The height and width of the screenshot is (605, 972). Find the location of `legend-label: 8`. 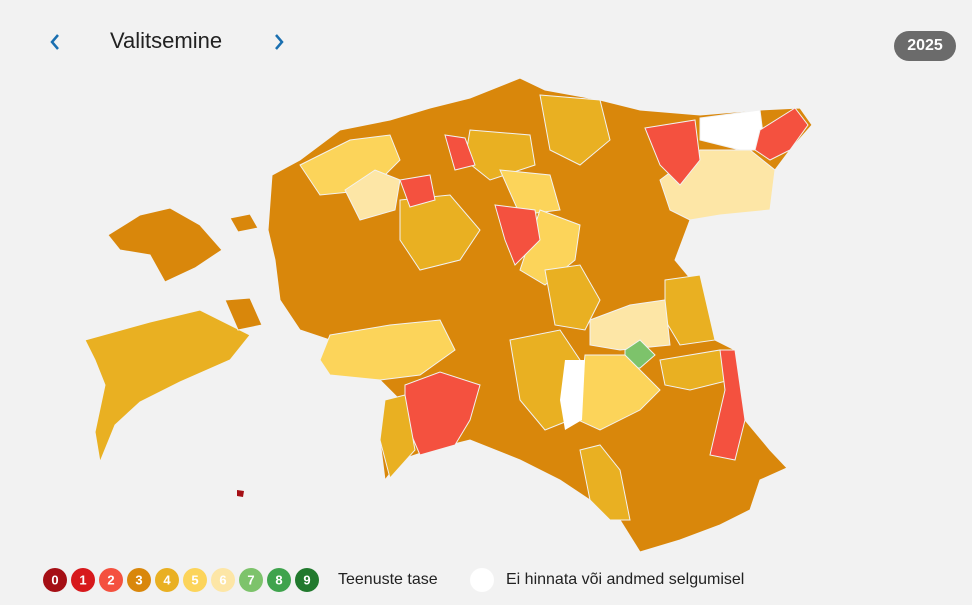

legend-label: 8 is located at coordinates (278, 579).